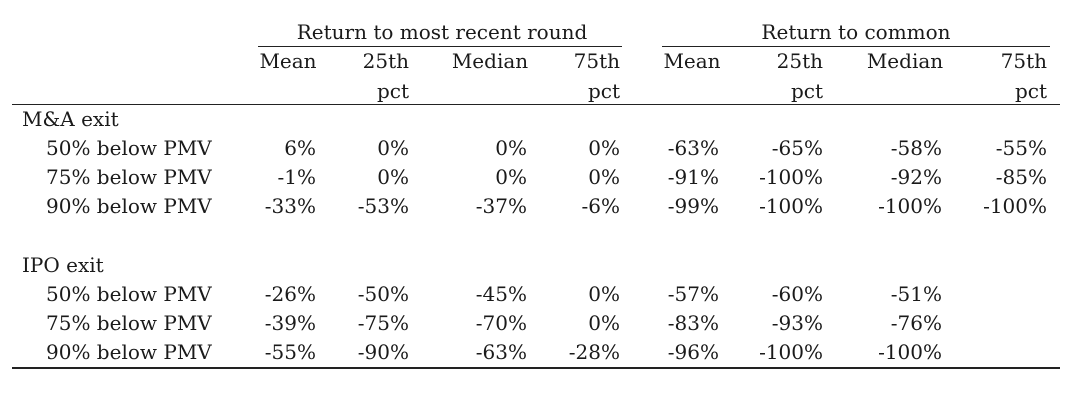 The width and height of the screenshot is (1080, 404). Describe the element at coordinates (856, 32) in the screenshot. I see `group-header-common: Return to common` at that location.